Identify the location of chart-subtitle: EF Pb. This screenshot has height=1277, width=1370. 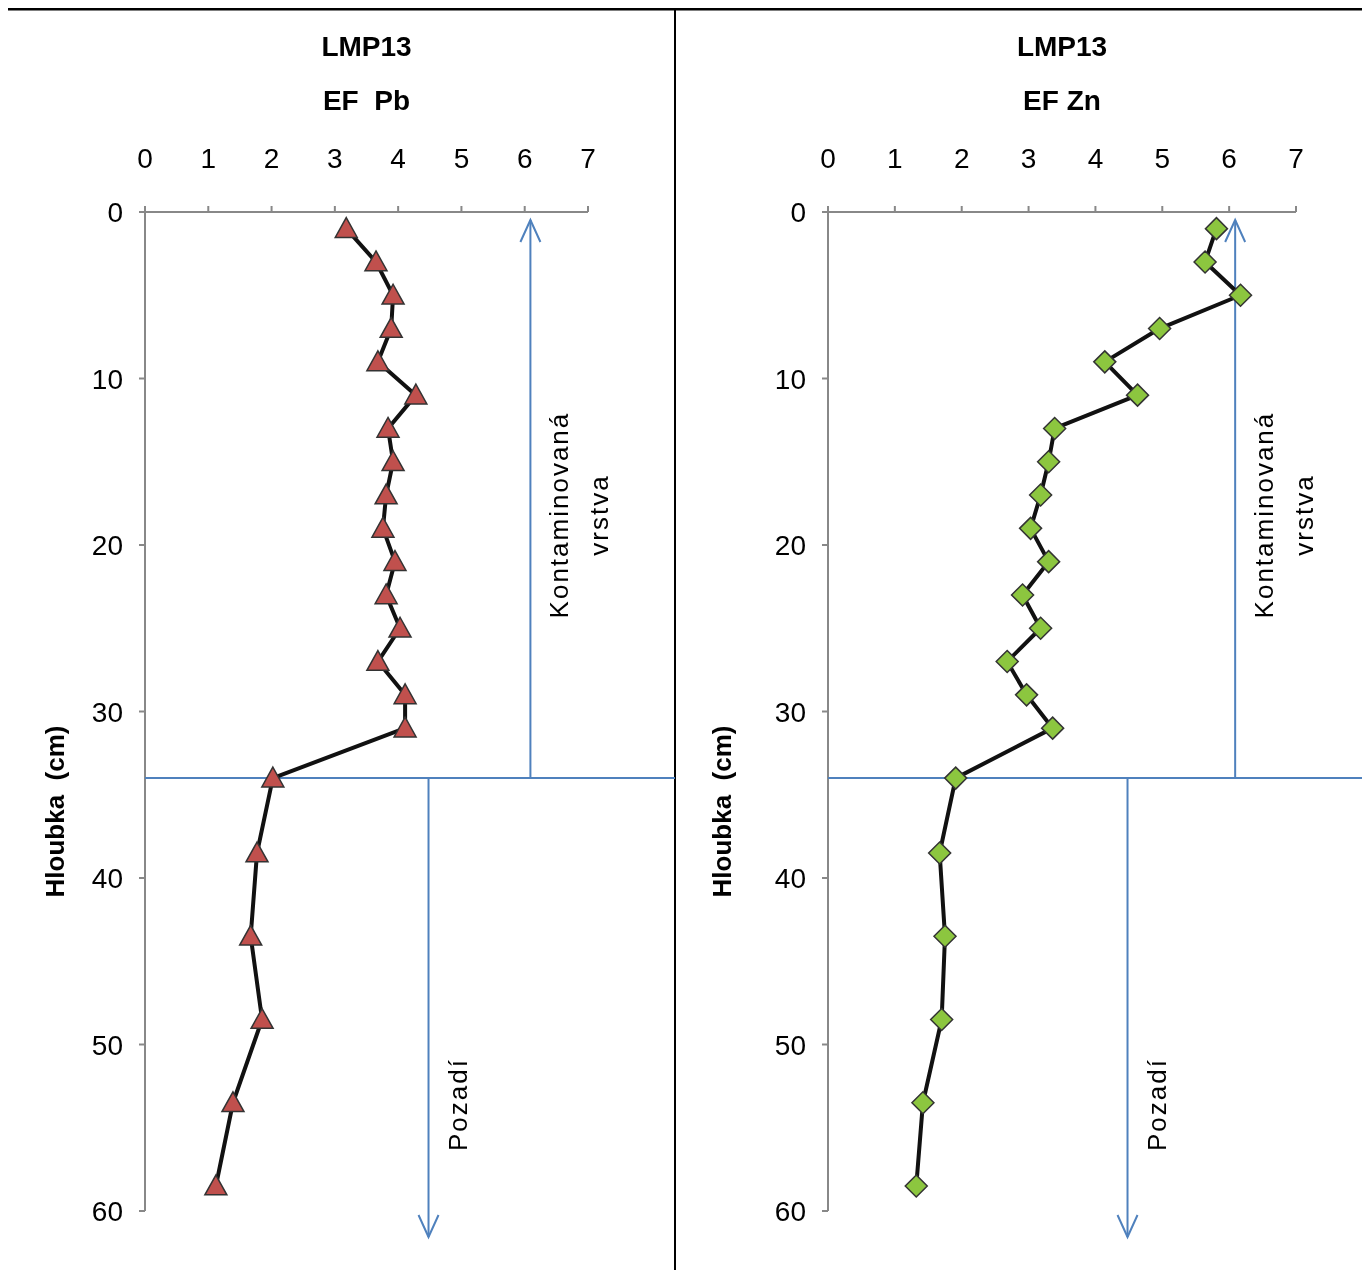
(366, 100).